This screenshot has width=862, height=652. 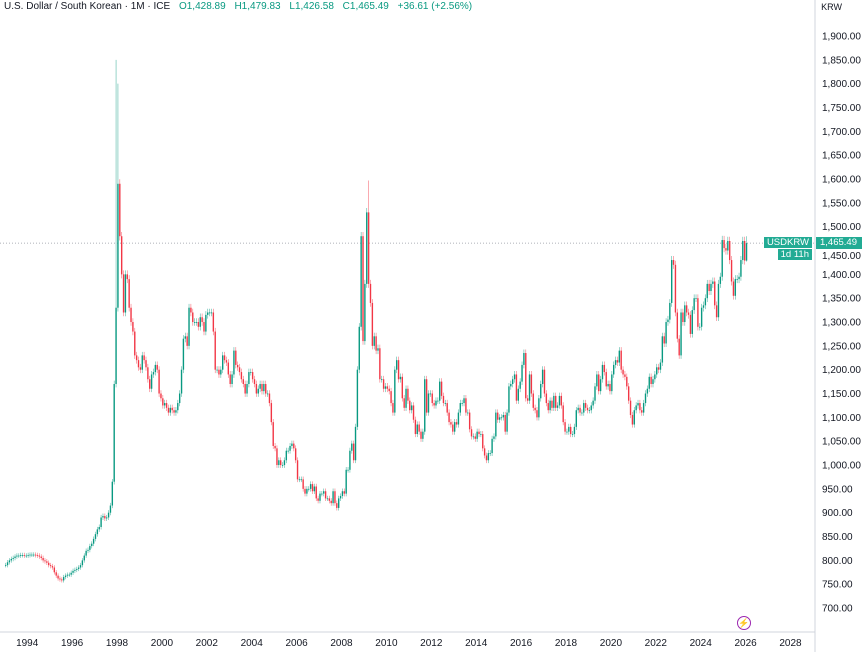 What do you see at coordinates (365, 6) in the screenshot?
I see `ohlc-close: C1,465.49` at bounding box center [365, 6].